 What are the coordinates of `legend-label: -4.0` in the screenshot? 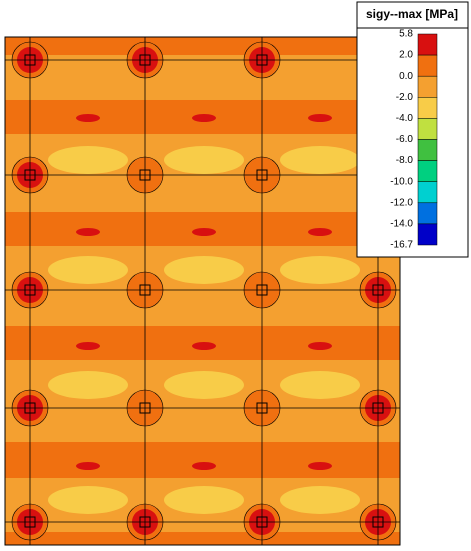 It's located at (405, 118).